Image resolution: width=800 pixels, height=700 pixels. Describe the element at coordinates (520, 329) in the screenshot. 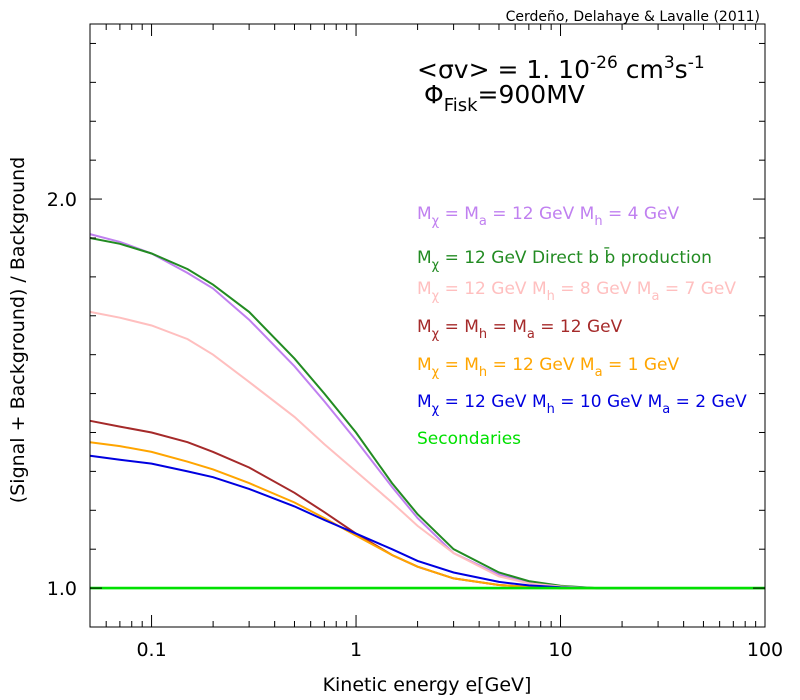

I see `legend-label-4: Mχ = Mh = Ma = 12 GeV` at that location.